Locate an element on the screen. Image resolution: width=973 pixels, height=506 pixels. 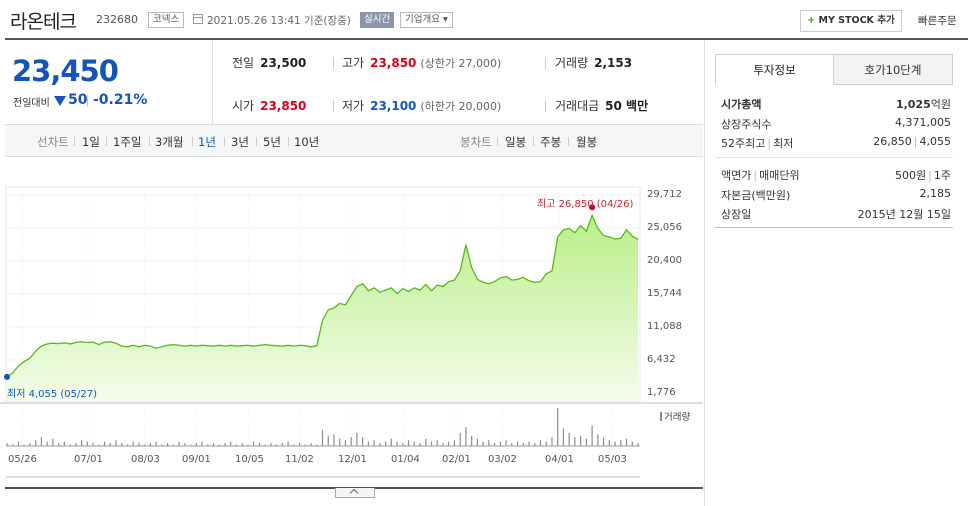
add-my-stock-button: + MY STOCK 추가 is located at coordinates (851, 21).